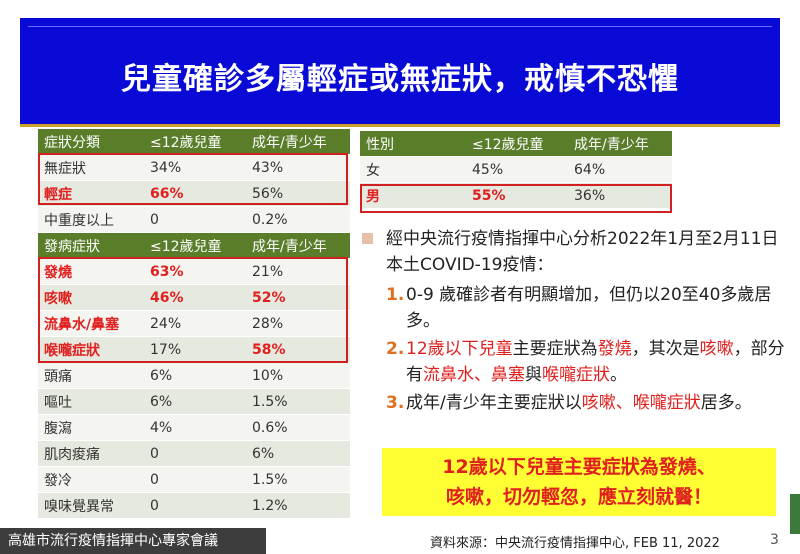 This screenshot has height=554, width=800. Describe the element at coordinates (194, 297) in the screenshot. I see `table-row: 咳嗽 46% 52%` at that location.